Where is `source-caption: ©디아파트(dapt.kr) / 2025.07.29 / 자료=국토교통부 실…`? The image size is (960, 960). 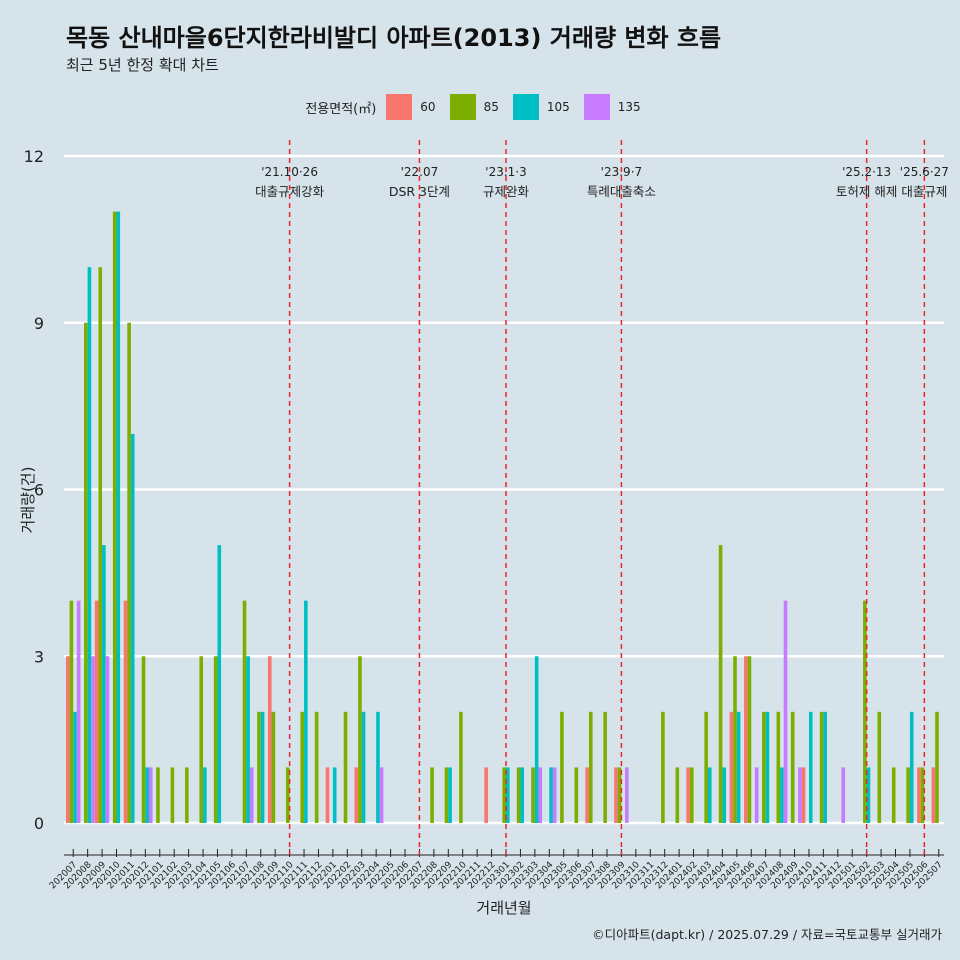
source-caption: ©디아파트(dapt.kr) / 2025.07.29 / 자료=국토교통부 실… is located at coordinates (767, 934).